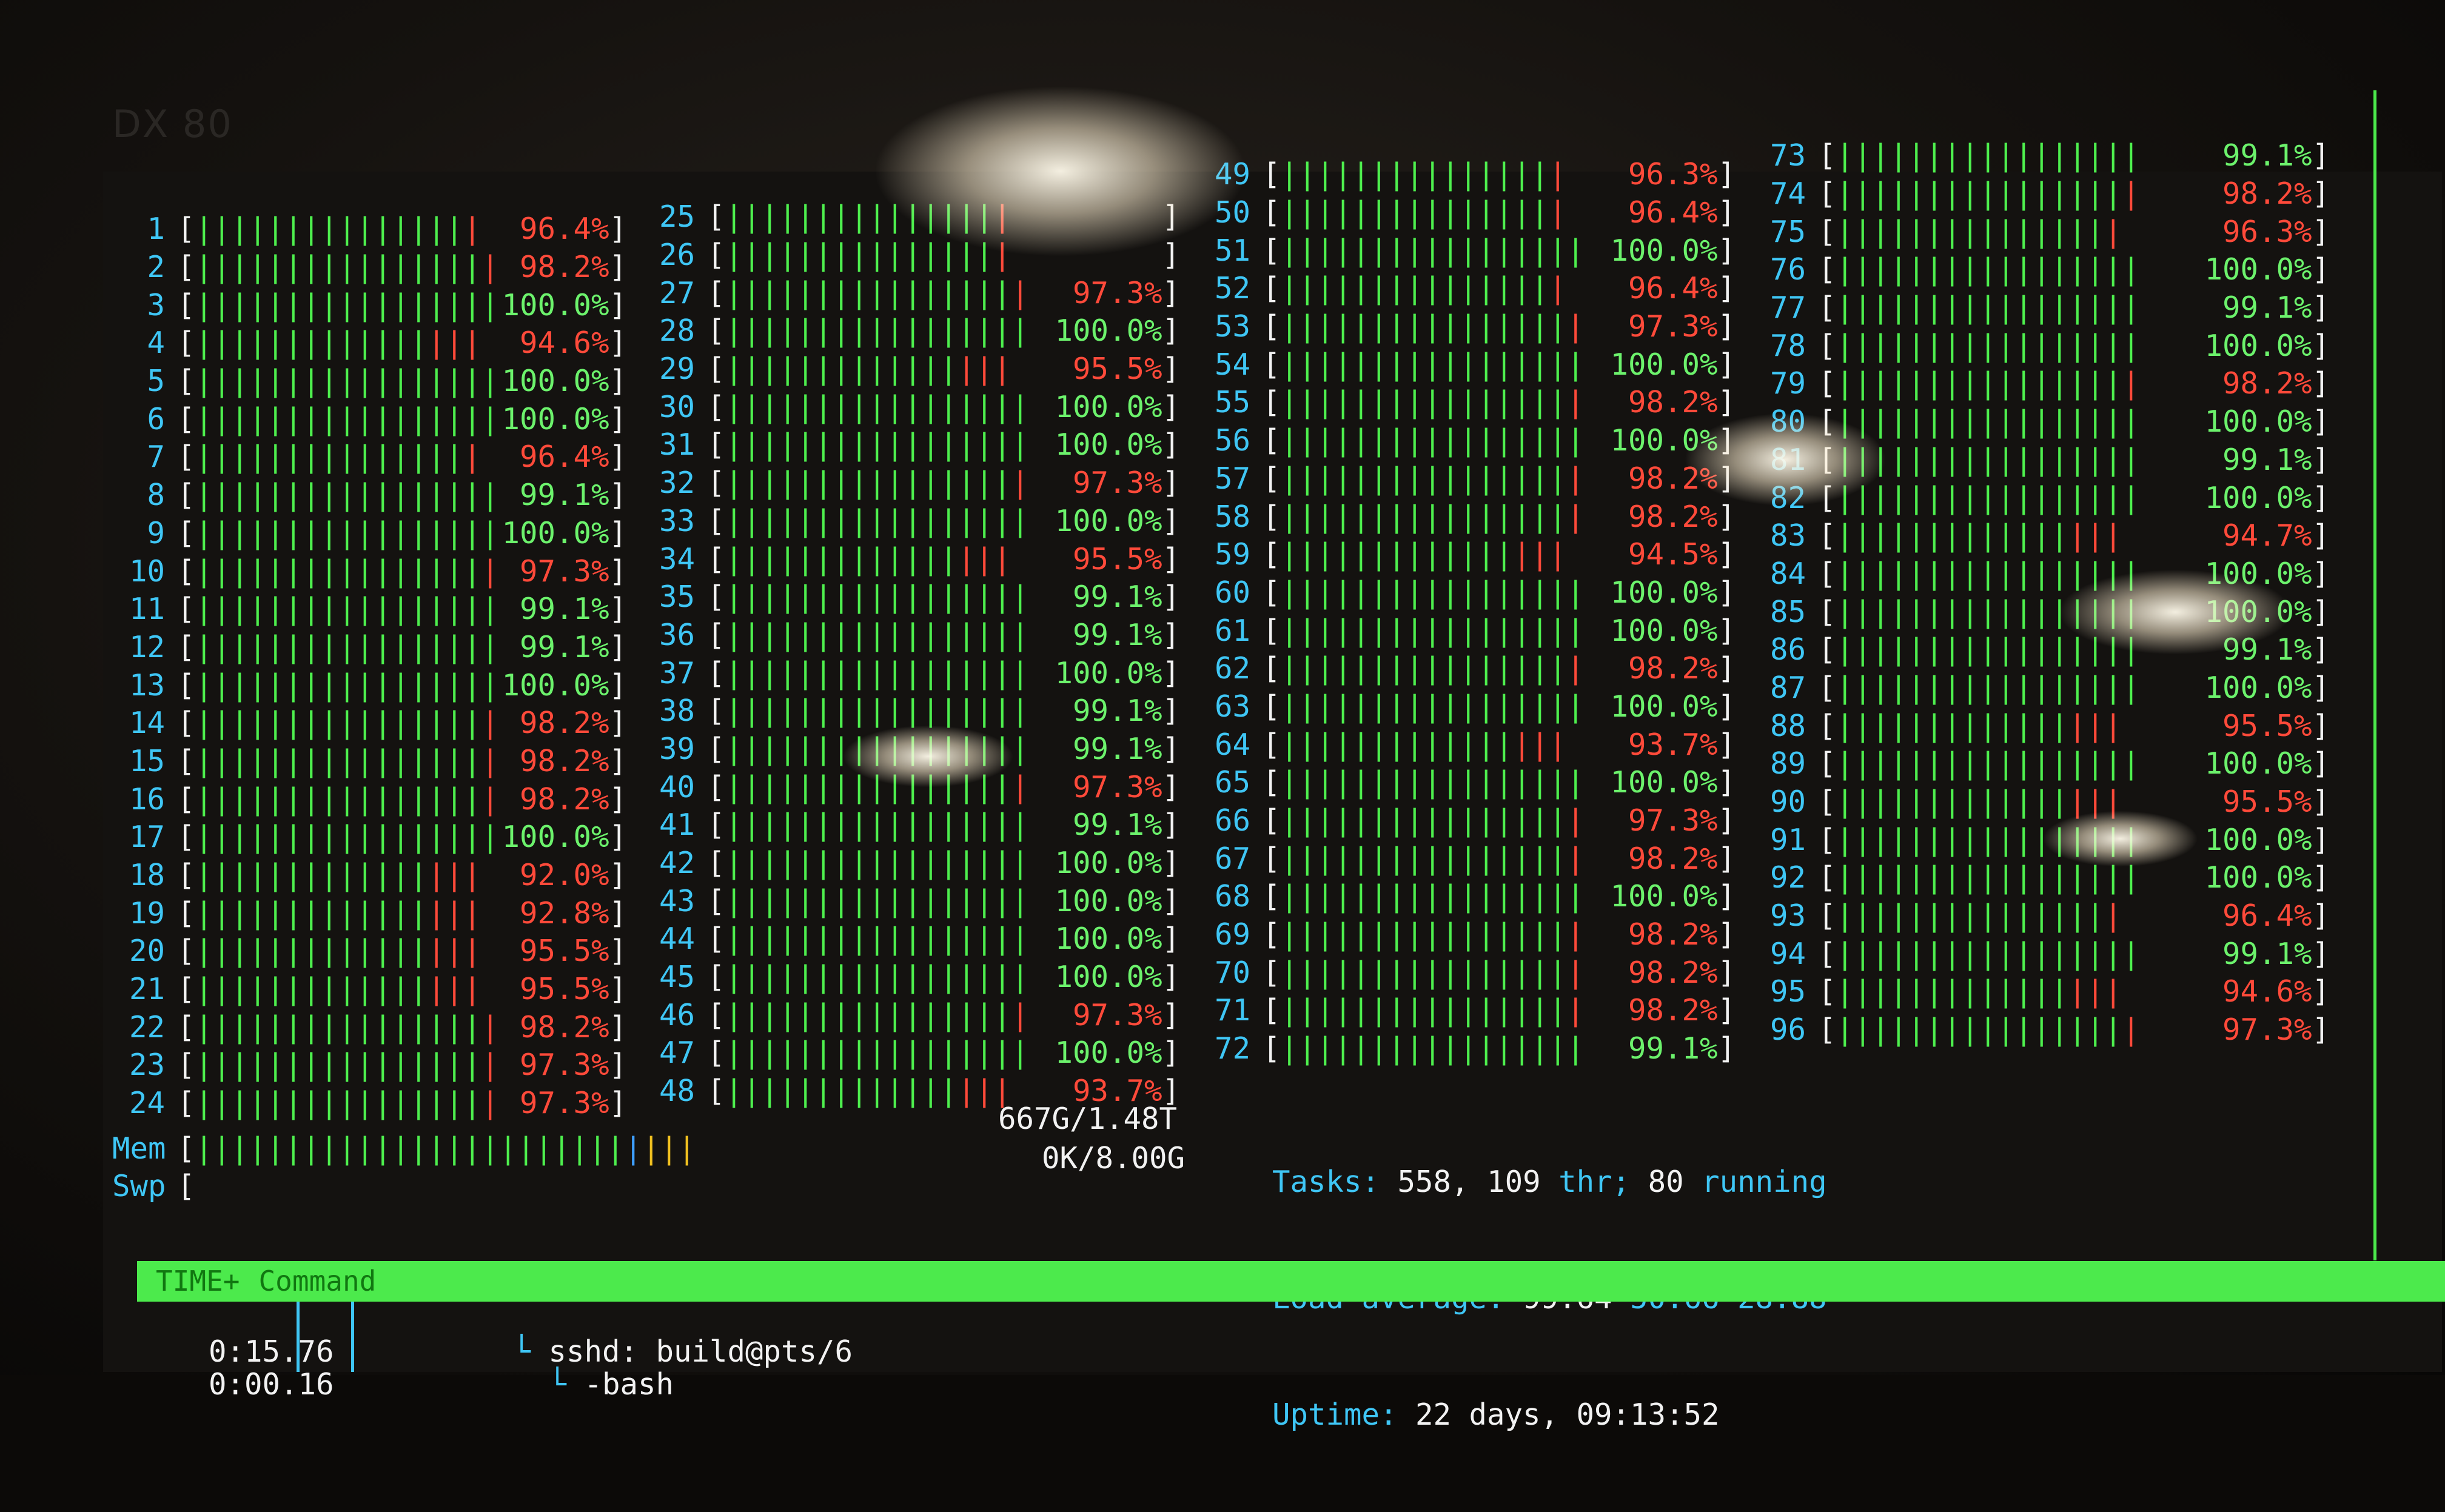  I want to click on cpu-meter-75: 75 [|||||||||||||||| 96.3%], so click(2041, 232).